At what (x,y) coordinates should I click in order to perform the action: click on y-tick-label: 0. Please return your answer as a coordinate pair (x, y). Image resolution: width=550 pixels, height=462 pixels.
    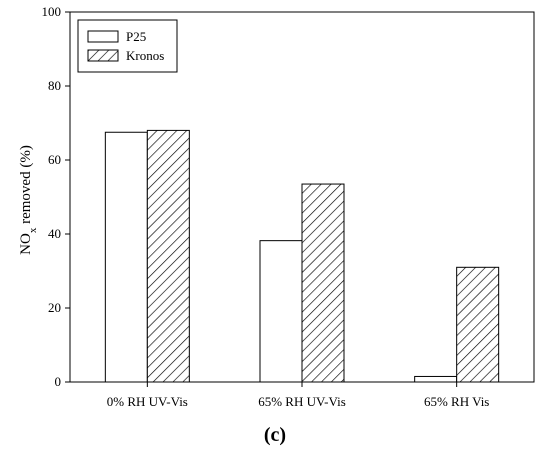
    Looking at the image, I should click on (58, 381).